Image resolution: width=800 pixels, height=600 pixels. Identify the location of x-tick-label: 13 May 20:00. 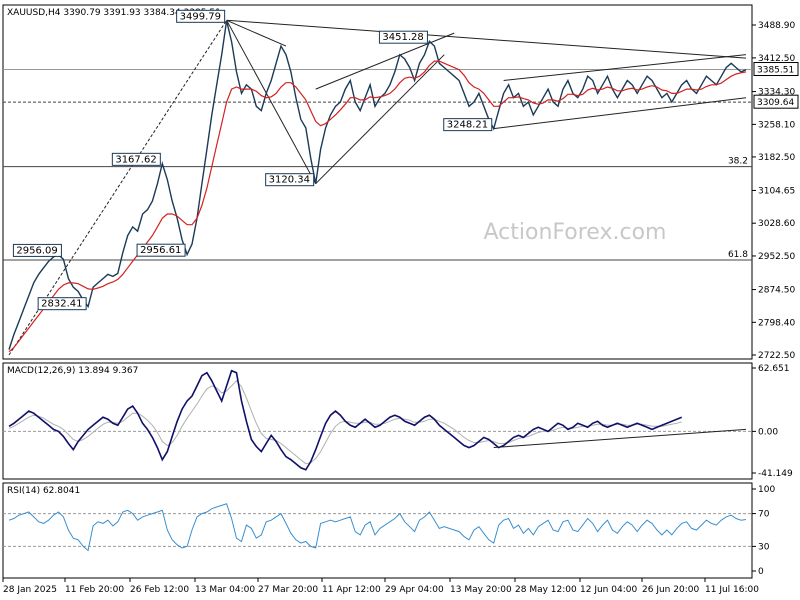
(481, 590).